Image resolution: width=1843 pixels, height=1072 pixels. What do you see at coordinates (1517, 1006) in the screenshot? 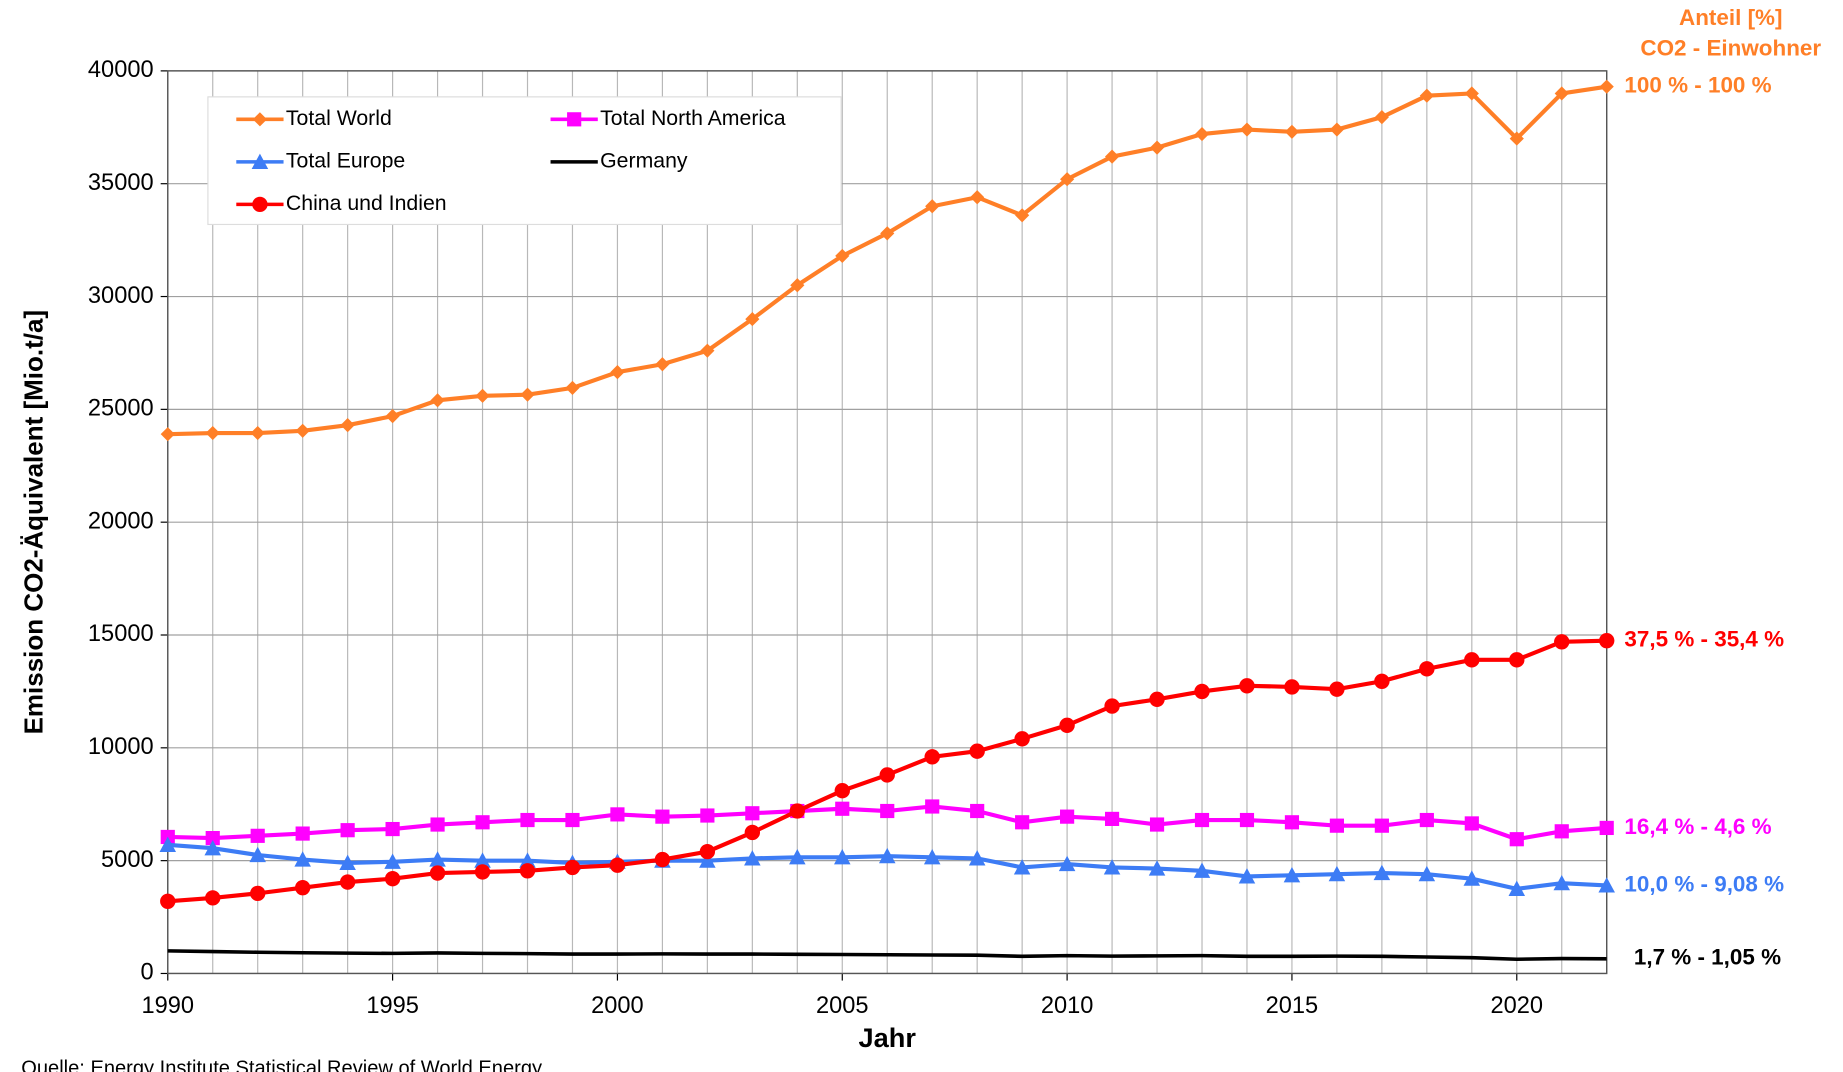
I see `x-tick-label: 2020` at bounding box center [1517, 1006].